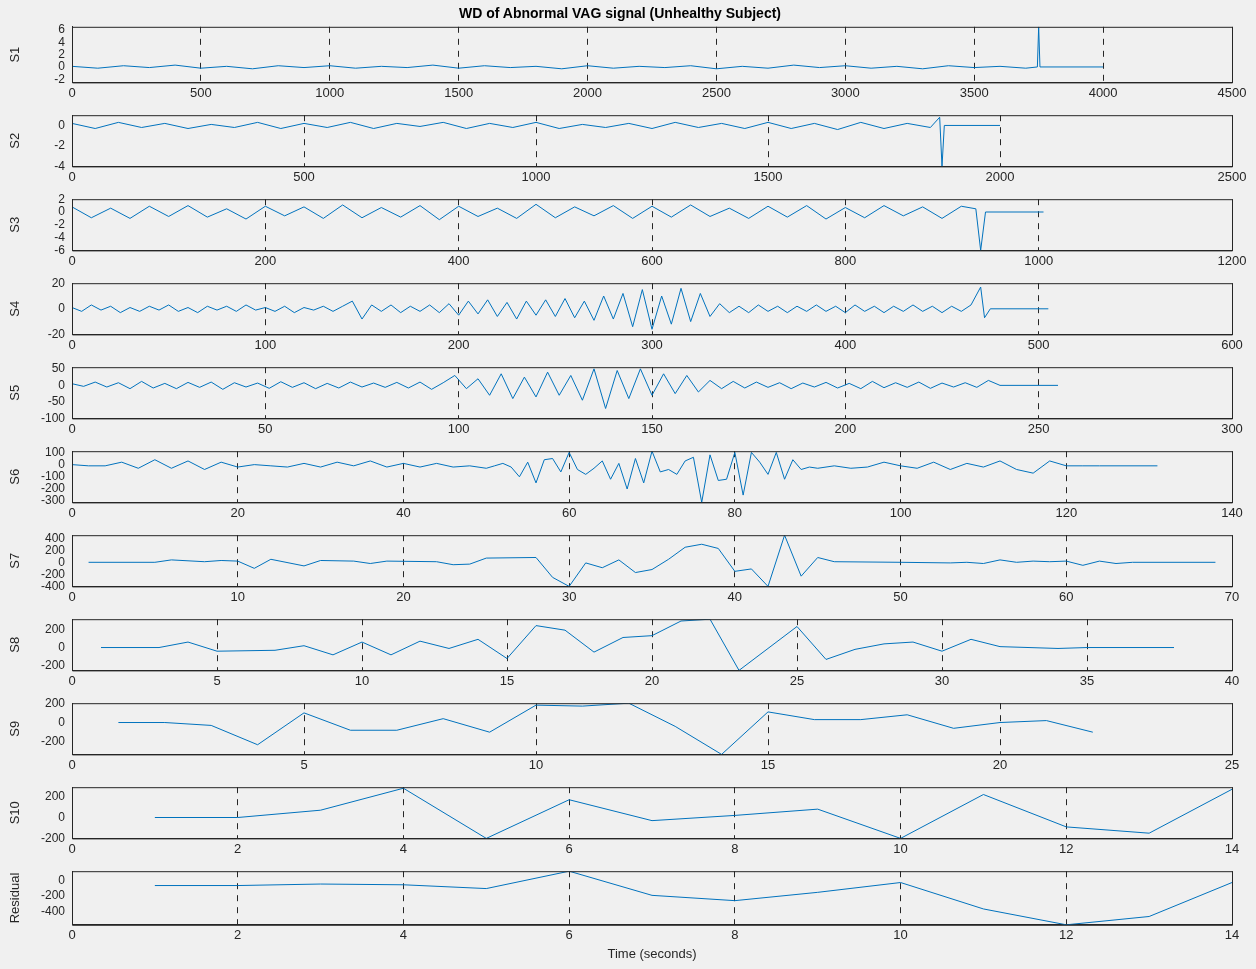  What do you see at coordinates (15, 728) in the screenshot?
I see `y-axis-title: S9` at bounding box center [15, 728].